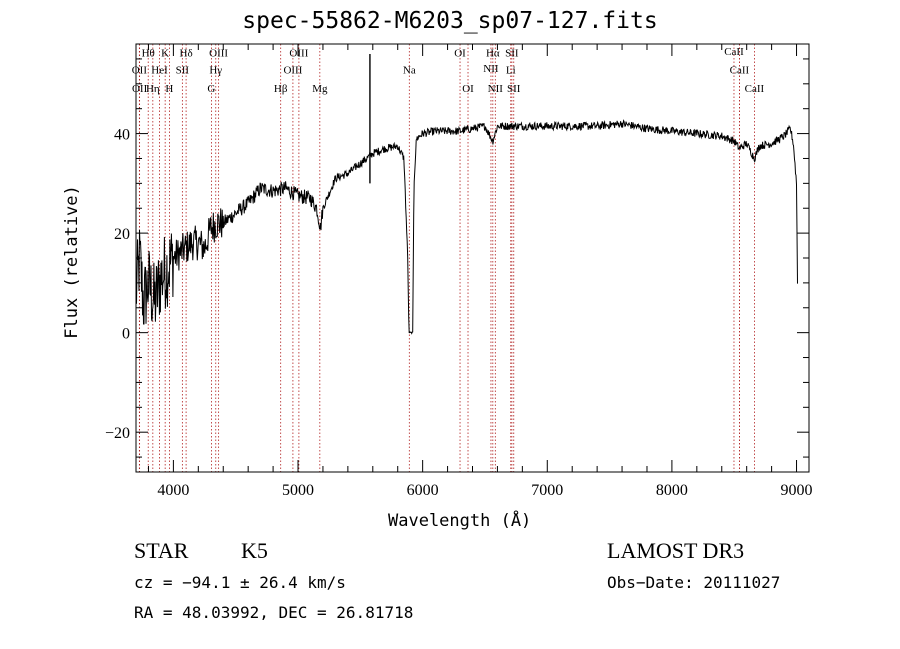 The width and height of the screenshot is (900, 649). Describe the element at coordinates (153, 89) in the screenshot. I see `line-label: Hη` at that location.